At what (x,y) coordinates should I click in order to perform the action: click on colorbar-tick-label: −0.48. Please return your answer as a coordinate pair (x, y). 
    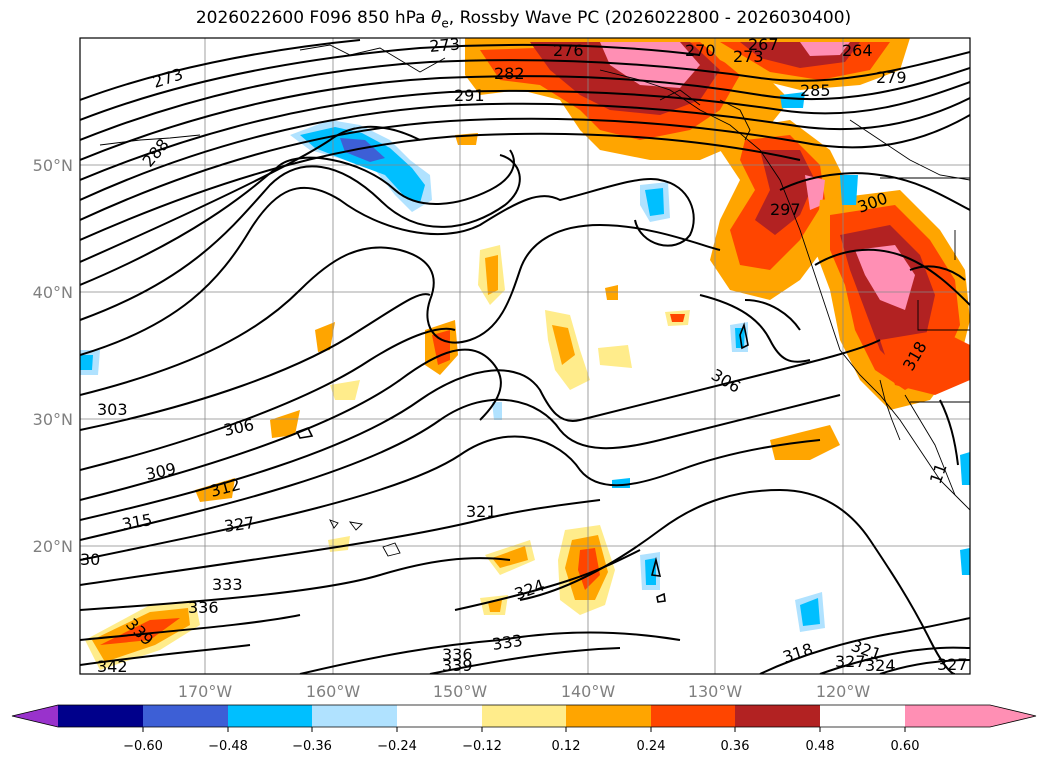
    Looking at the image, I should click on (228, 746).